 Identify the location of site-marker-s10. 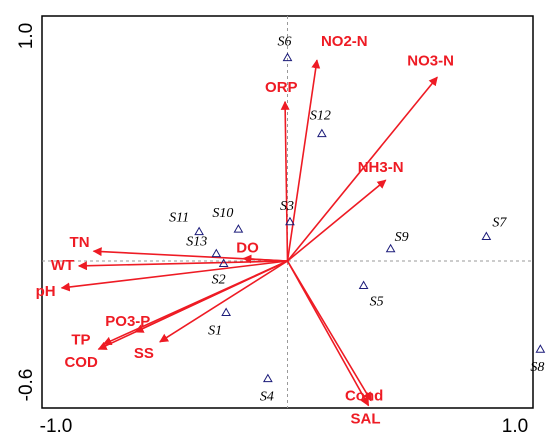
(238, 228).